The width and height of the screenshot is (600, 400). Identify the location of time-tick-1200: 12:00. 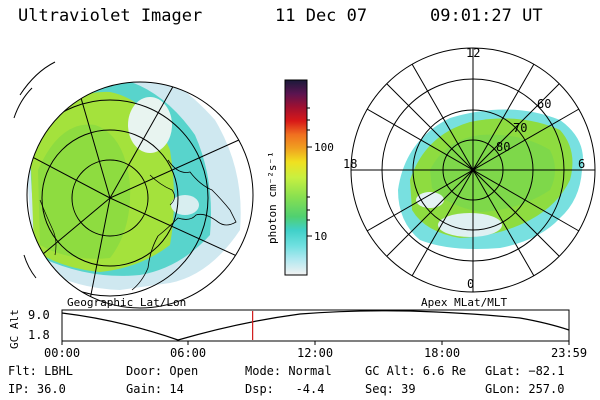
(315, 353).